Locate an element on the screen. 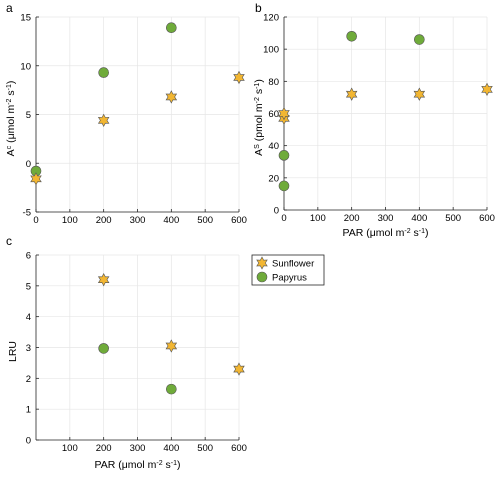  y-tick-label: 60 is located at coordinates (273, 114).